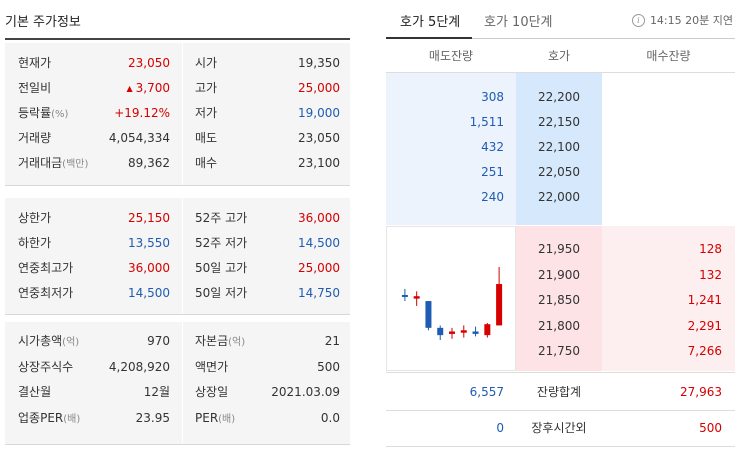  I want to click on info-value: 970, so click(158, 341).